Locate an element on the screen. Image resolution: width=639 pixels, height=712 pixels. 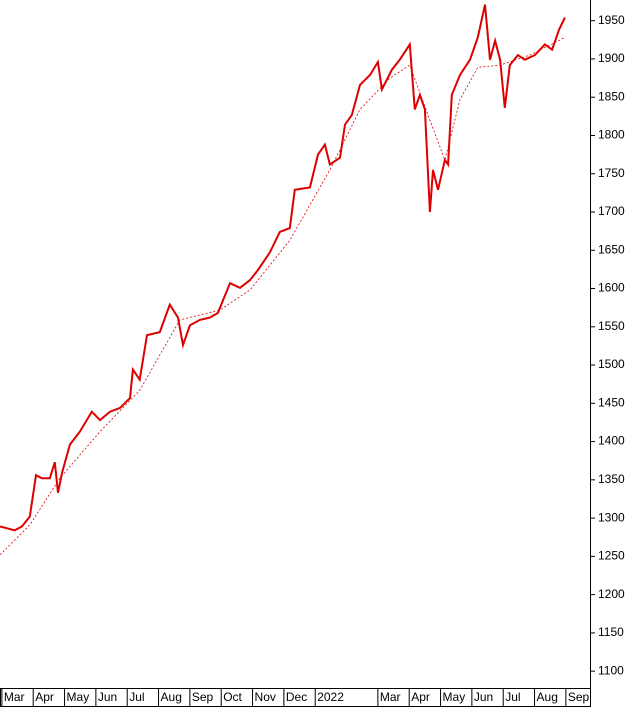
y-tick-label: 1100 is located at coordinates (611, 670).